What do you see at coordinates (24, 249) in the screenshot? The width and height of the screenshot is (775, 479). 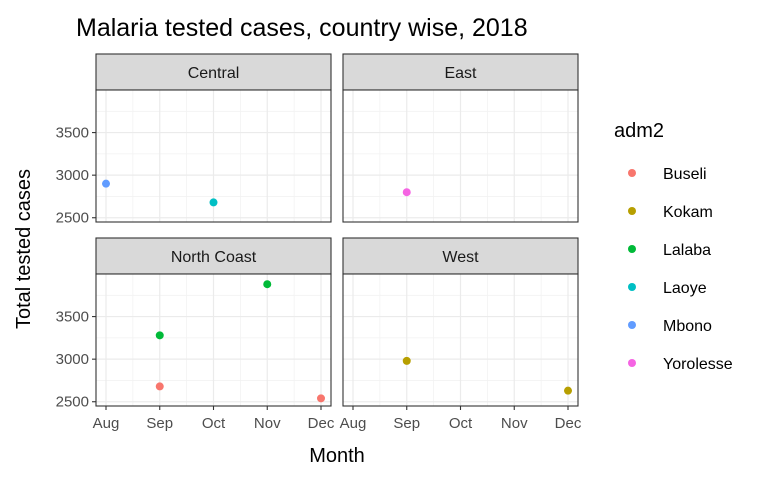 I see `y-axis-label: Total tested cases` at bounding box center [24, 249].